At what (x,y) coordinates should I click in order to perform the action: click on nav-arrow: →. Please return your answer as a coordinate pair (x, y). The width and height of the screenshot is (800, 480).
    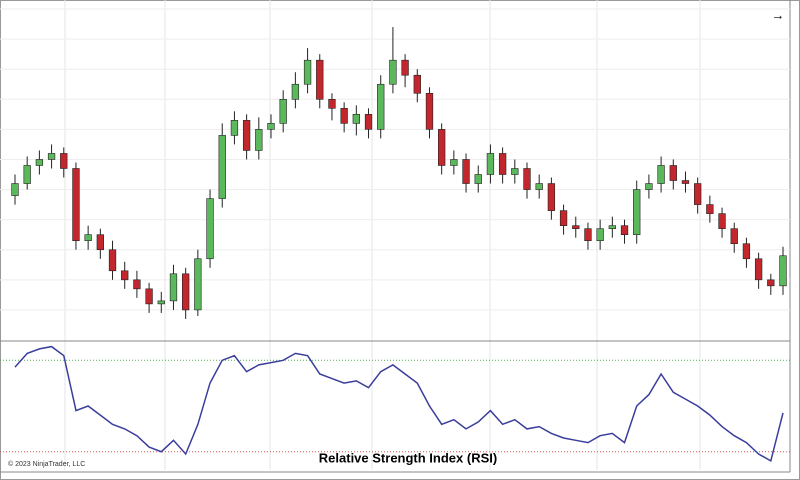
    Looking at the image, I should click on (778, 14).